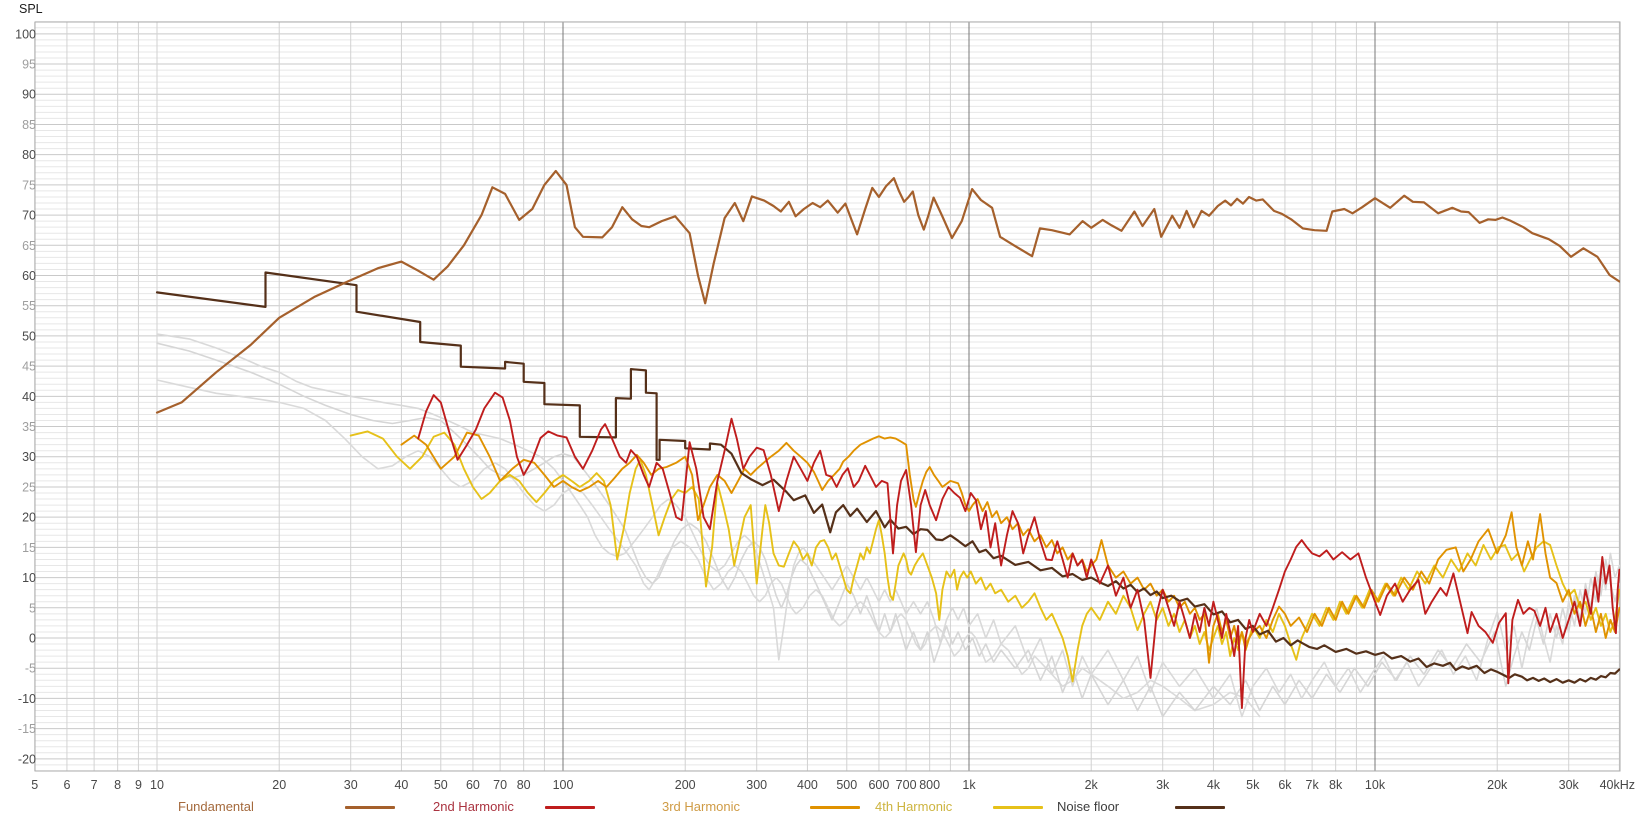  Describe the element at coordinates (138, 785) in the screenshot. I see `svg-text: 9` at that location.